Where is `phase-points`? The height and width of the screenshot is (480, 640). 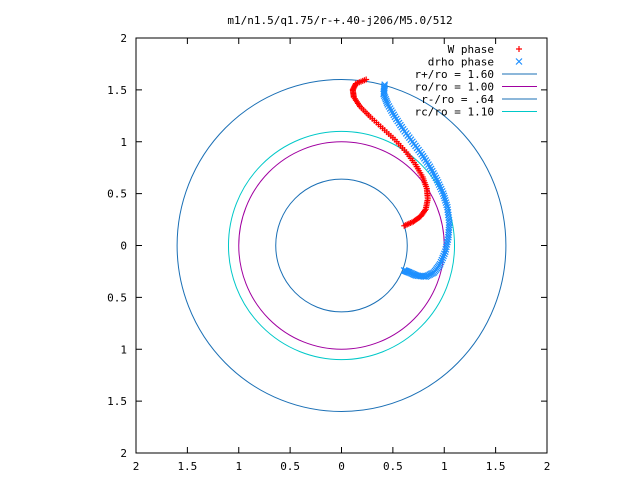
phase-points is located at coordinates (401, 178).